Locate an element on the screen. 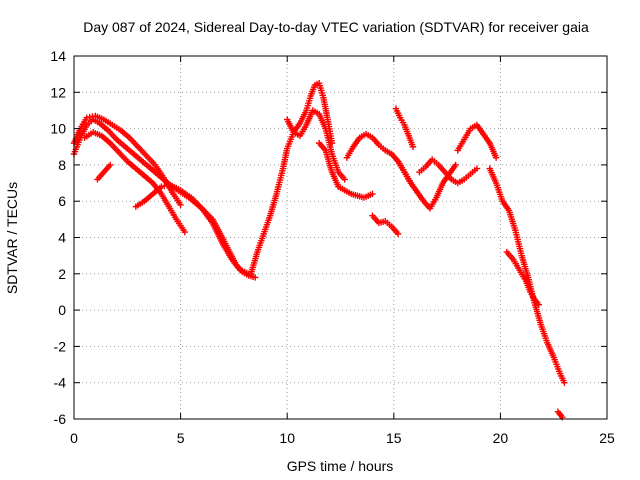 The image size is (640, 480). x-tick-label: 25 is located at coordinates (607, 438).